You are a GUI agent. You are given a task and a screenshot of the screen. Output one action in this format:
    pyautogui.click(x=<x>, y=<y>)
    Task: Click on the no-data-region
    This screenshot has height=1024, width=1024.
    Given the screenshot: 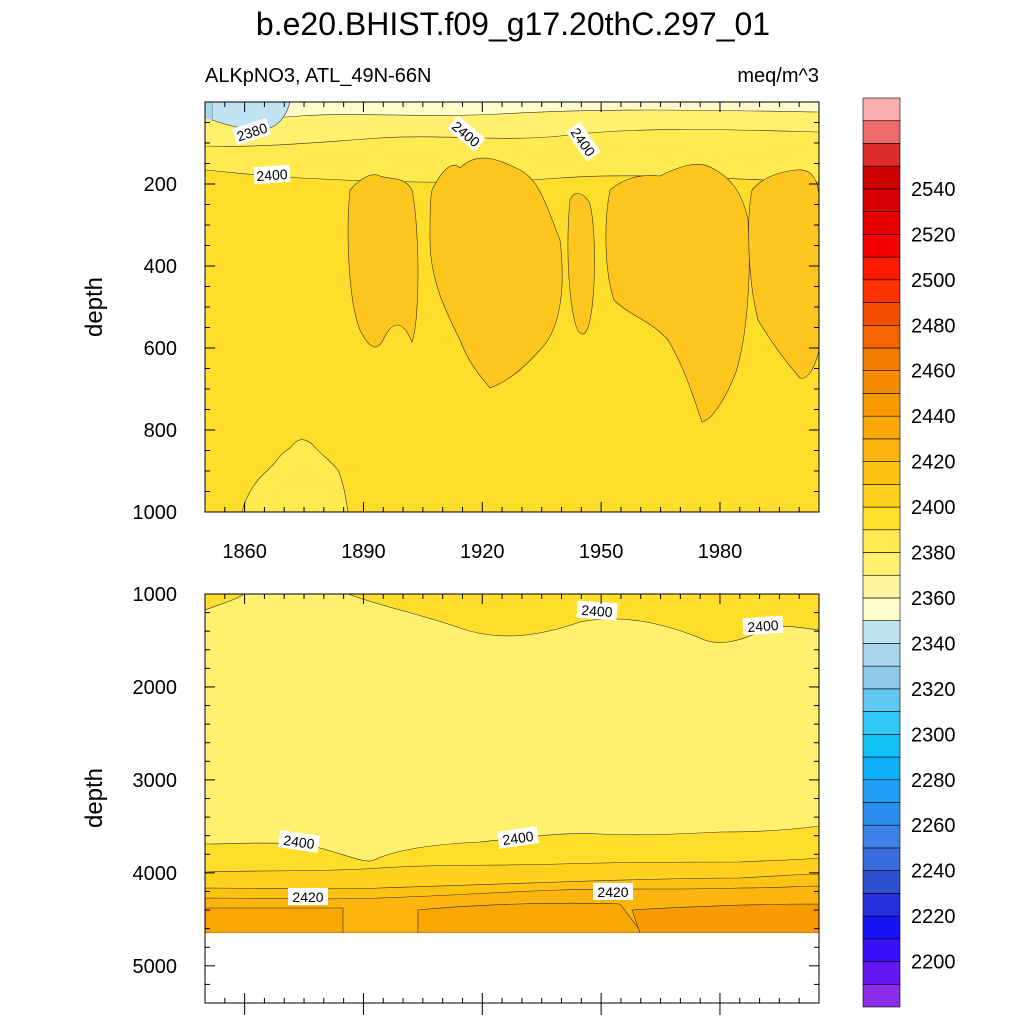 What is the action you would take?
    pyautogui.click(x=512, y=968)
    